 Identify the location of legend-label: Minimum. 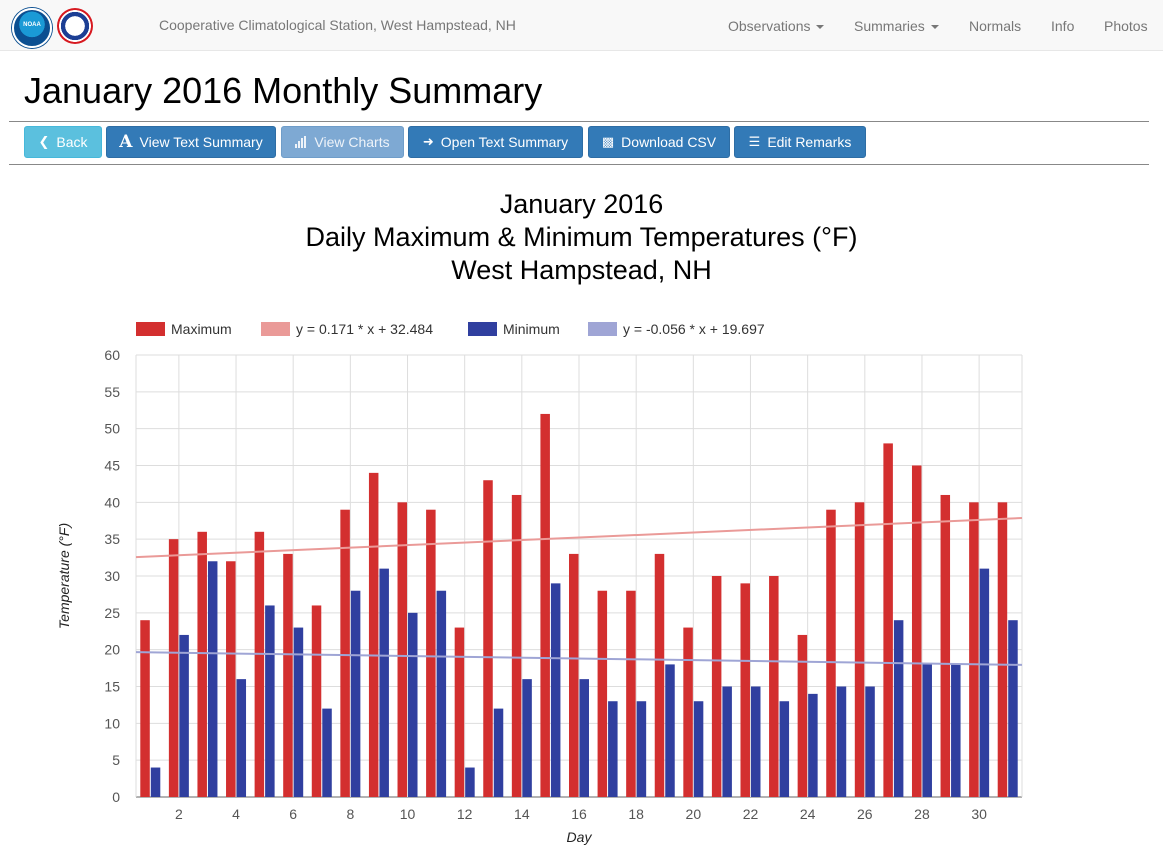
(531, 329).